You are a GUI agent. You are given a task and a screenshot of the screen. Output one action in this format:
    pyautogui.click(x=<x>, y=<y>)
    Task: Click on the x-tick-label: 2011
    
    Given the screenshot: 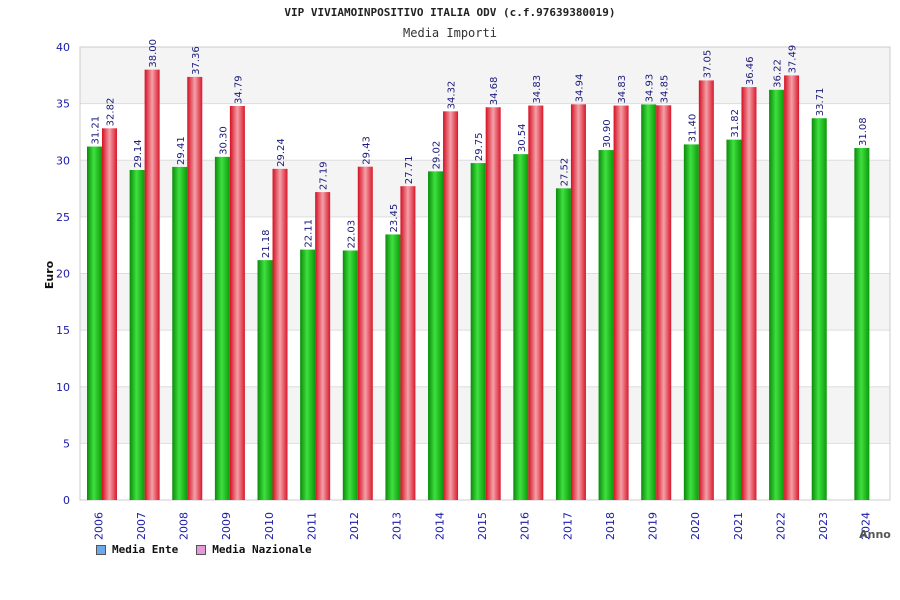 What is the action you would take?
    pyautogui.click(x=311, y=526)
    